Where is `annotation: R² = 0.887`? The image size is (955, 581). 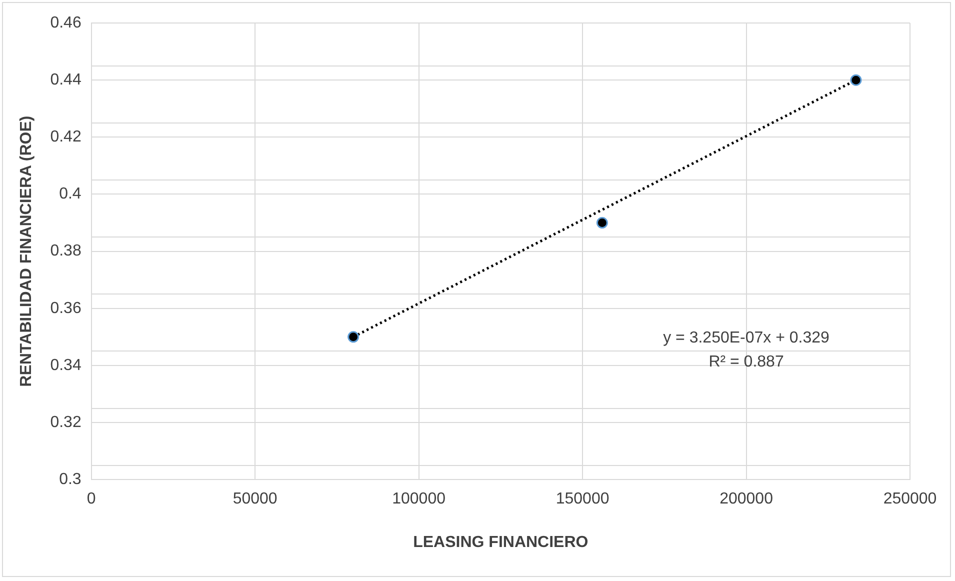 annotation: R² = 0.887 is located at coordinates (746, 362).